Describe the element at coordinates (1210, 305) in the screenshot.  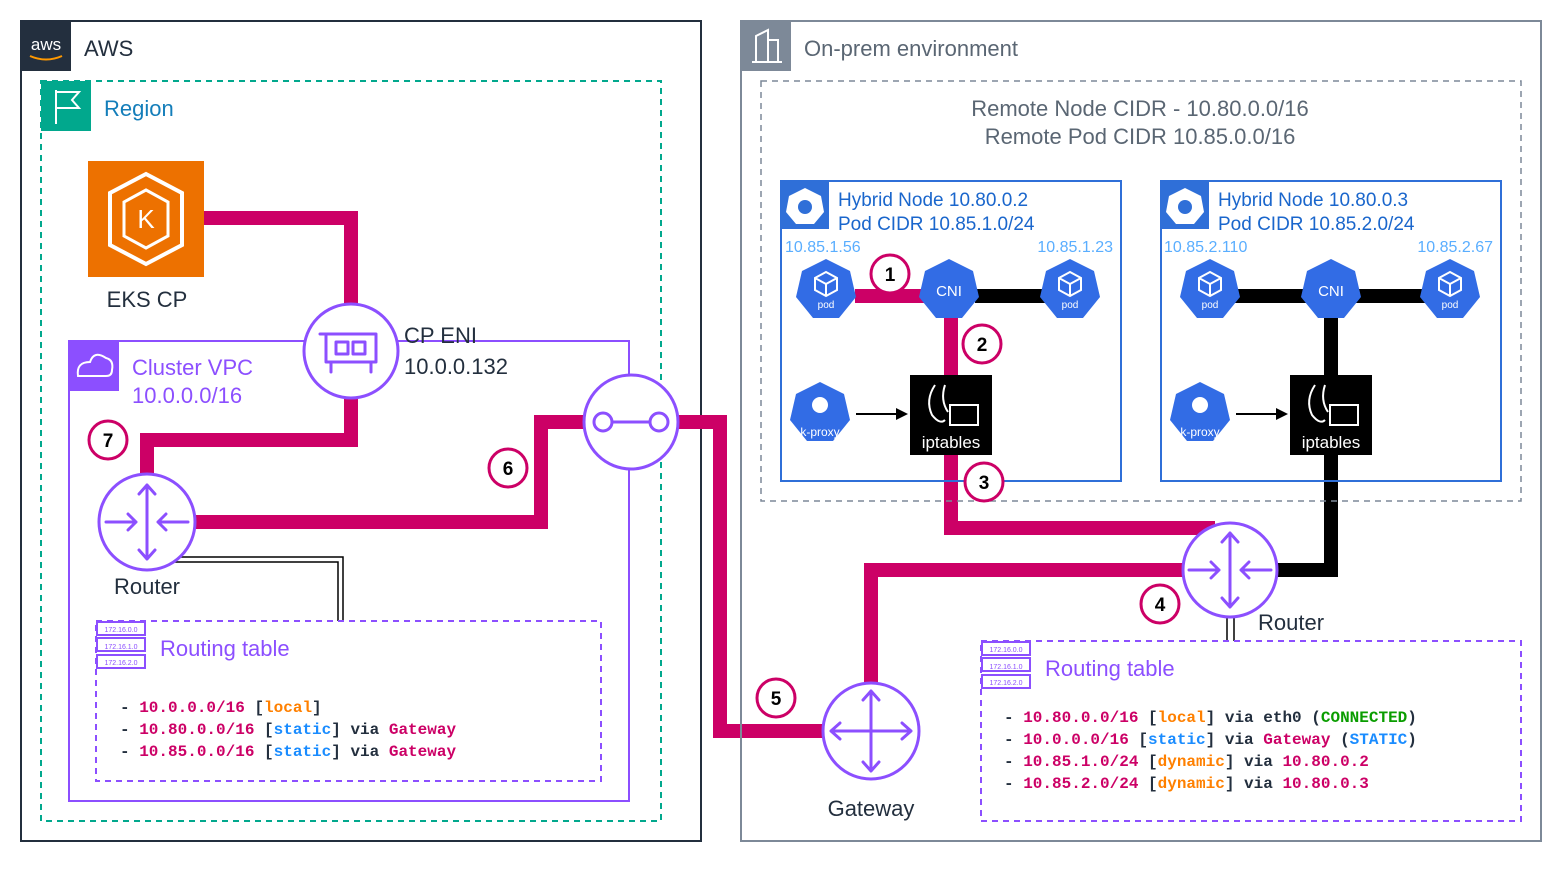
I see `svg-text: pod` at that location.